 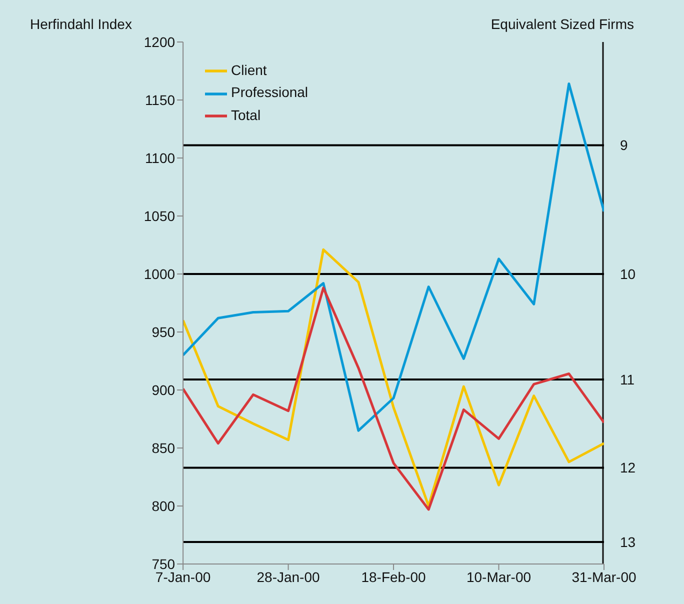 What do you see at coordinates (160, 274) in the screenshot?
I see `y-tick-label: 1000` at bounding box center [160, 274].